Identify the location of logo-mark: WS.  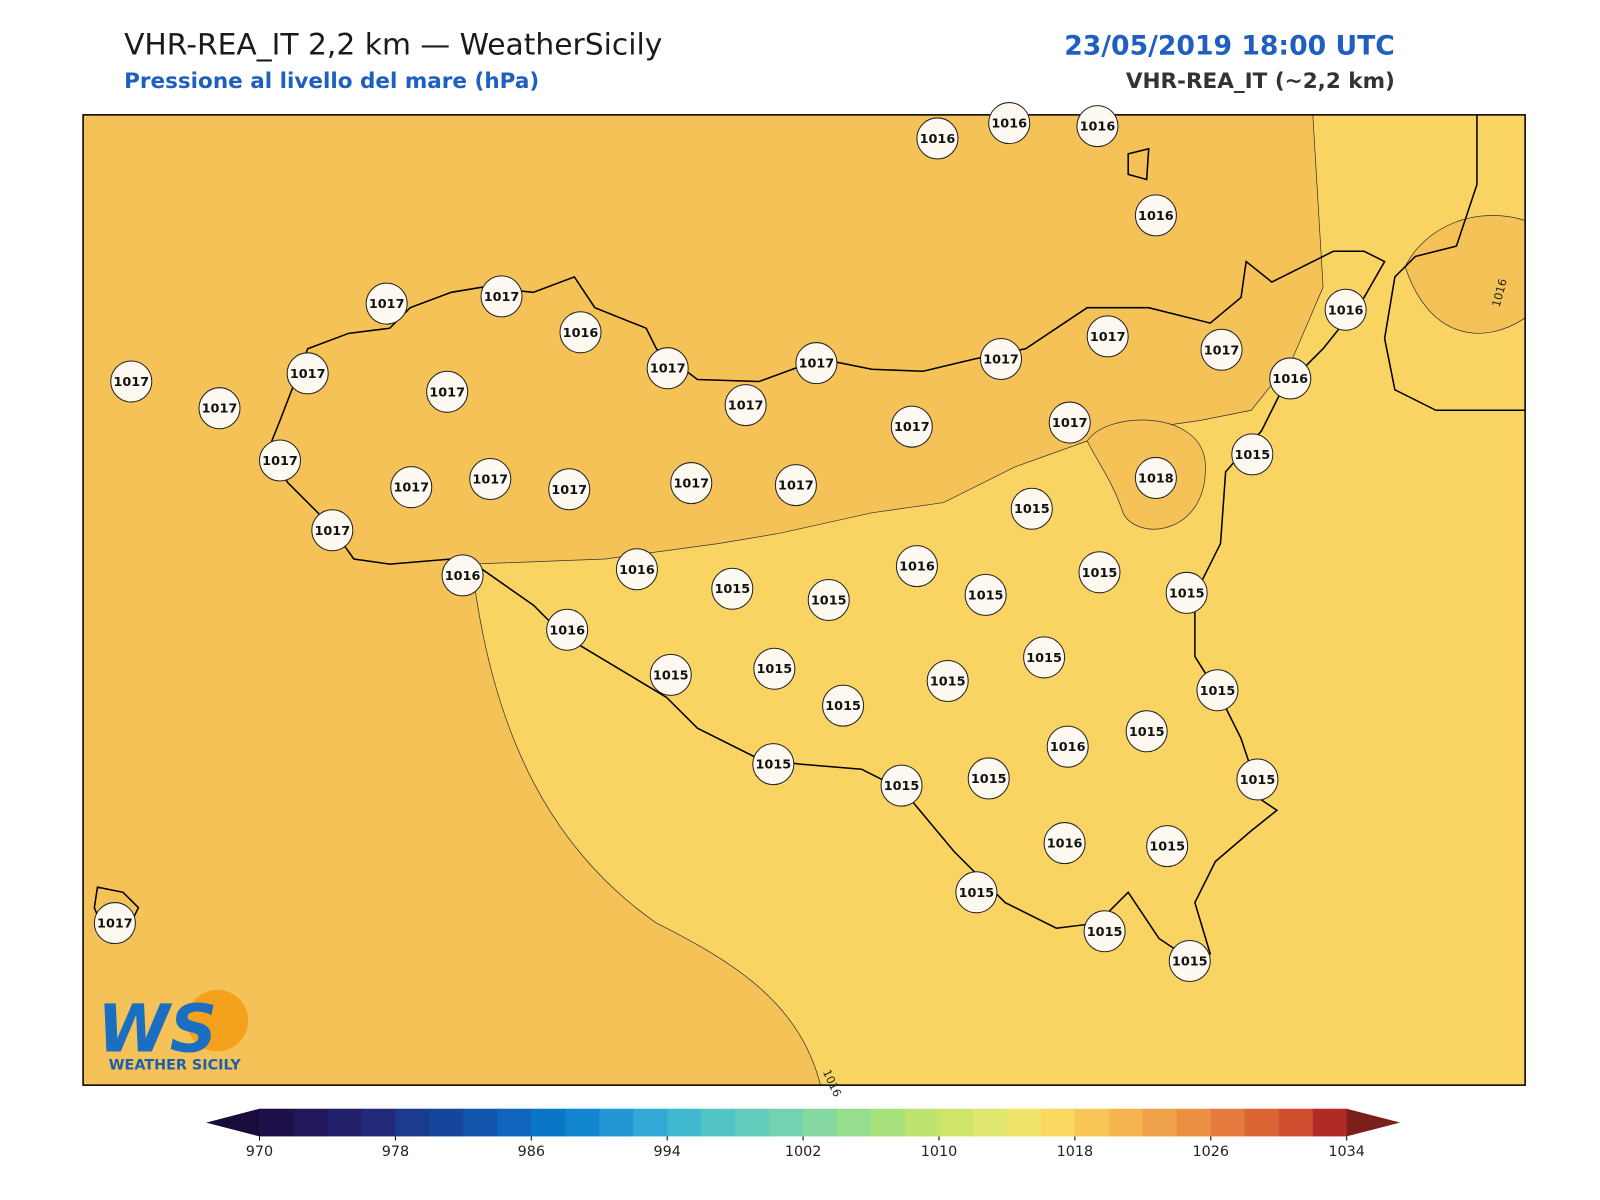
(157, 1029).